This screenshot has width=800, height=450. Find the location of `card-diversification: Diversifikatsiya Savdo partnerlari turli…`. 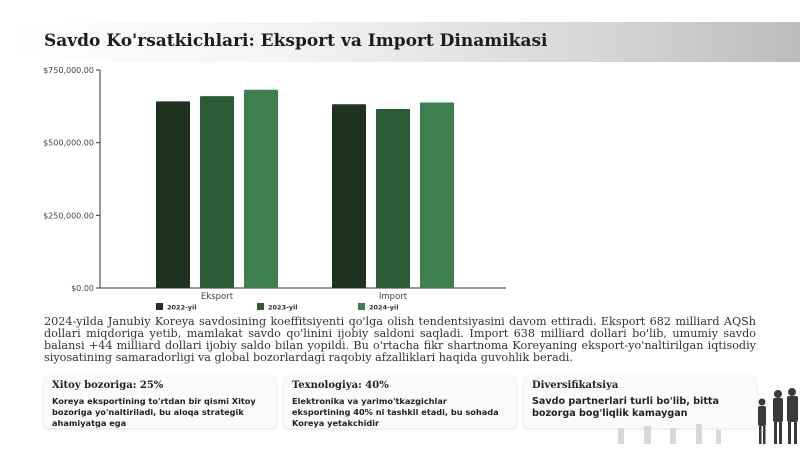

card-diversification: Diversifikatsiya Savdo partnerlari turli… is located at coordinates (640, 401).